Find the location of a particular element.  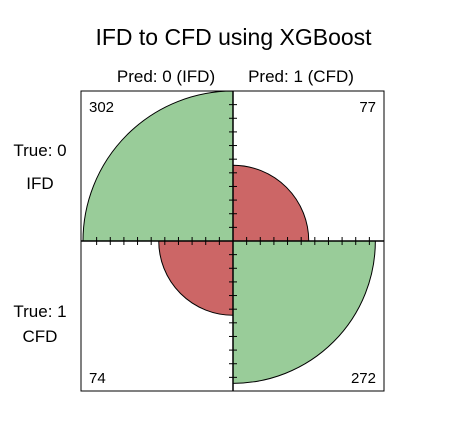

wedge-true0-pred0 is located at coordinates (158, 166).